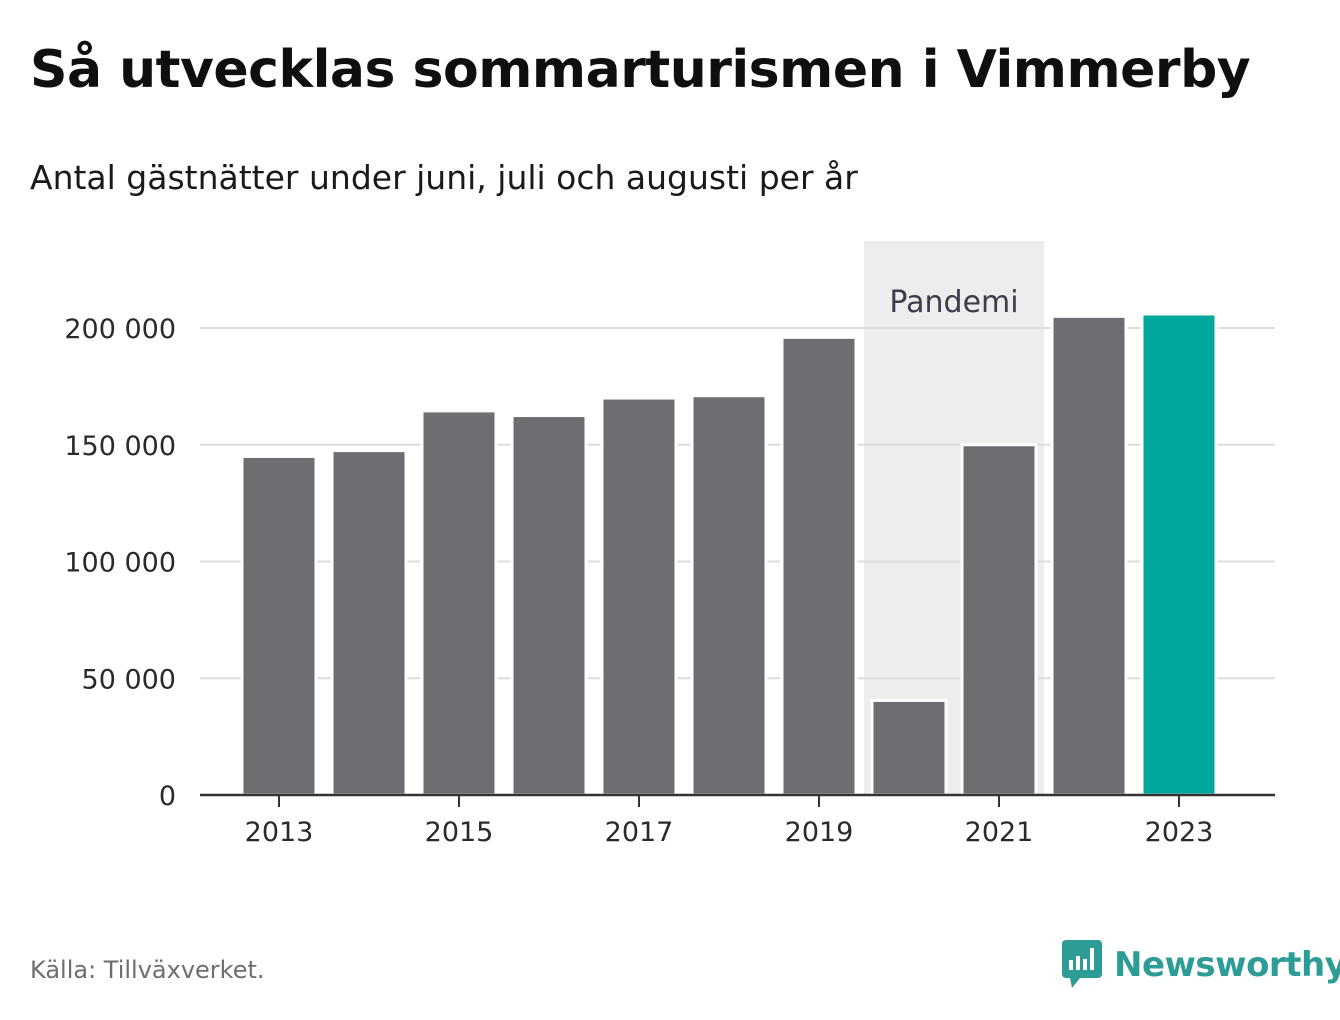 This screenshot has height=1020, width=1340. Describe the element at coordinates (279, 832) in the screenshot. I see `x-tick-label: 2013` at that location.